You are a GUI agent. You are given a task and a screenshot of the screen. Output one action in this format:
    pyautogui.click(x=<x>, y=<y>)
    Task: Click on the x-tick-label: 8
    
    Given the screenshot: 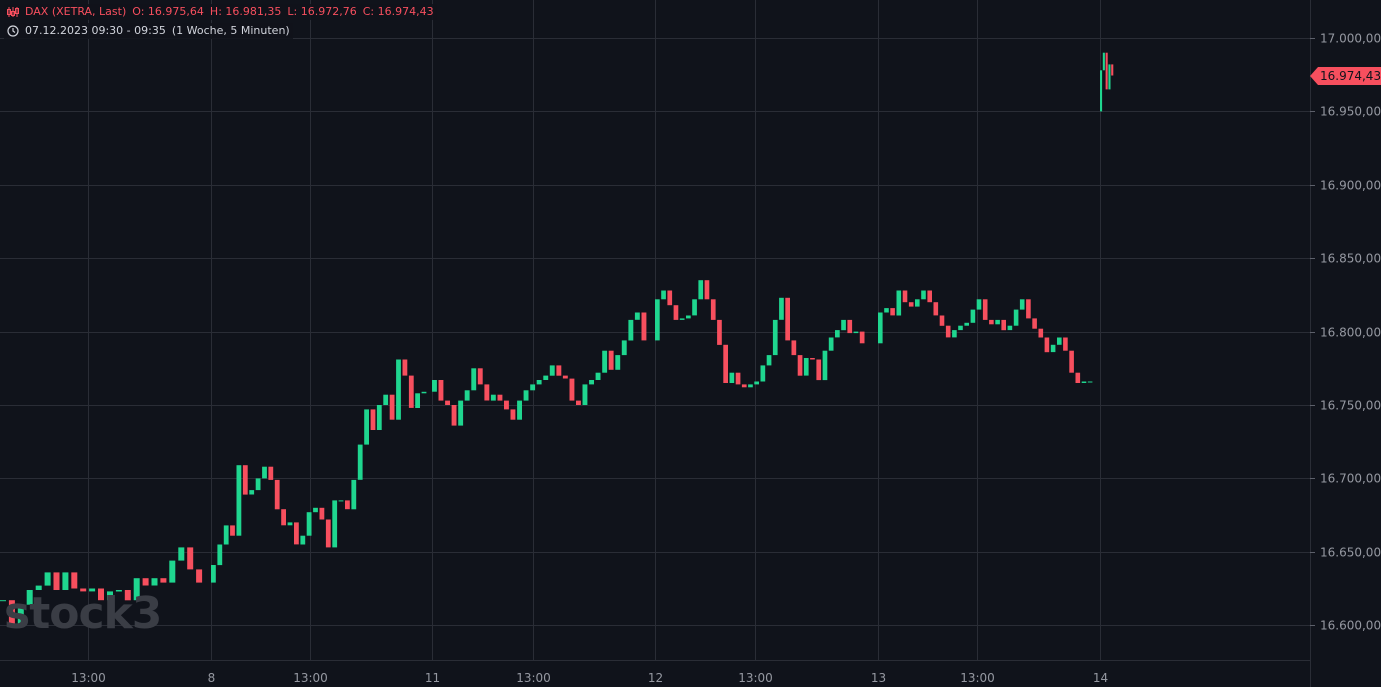 What is the action you would take?
    pyautogui.click(x=212, y=678)
    